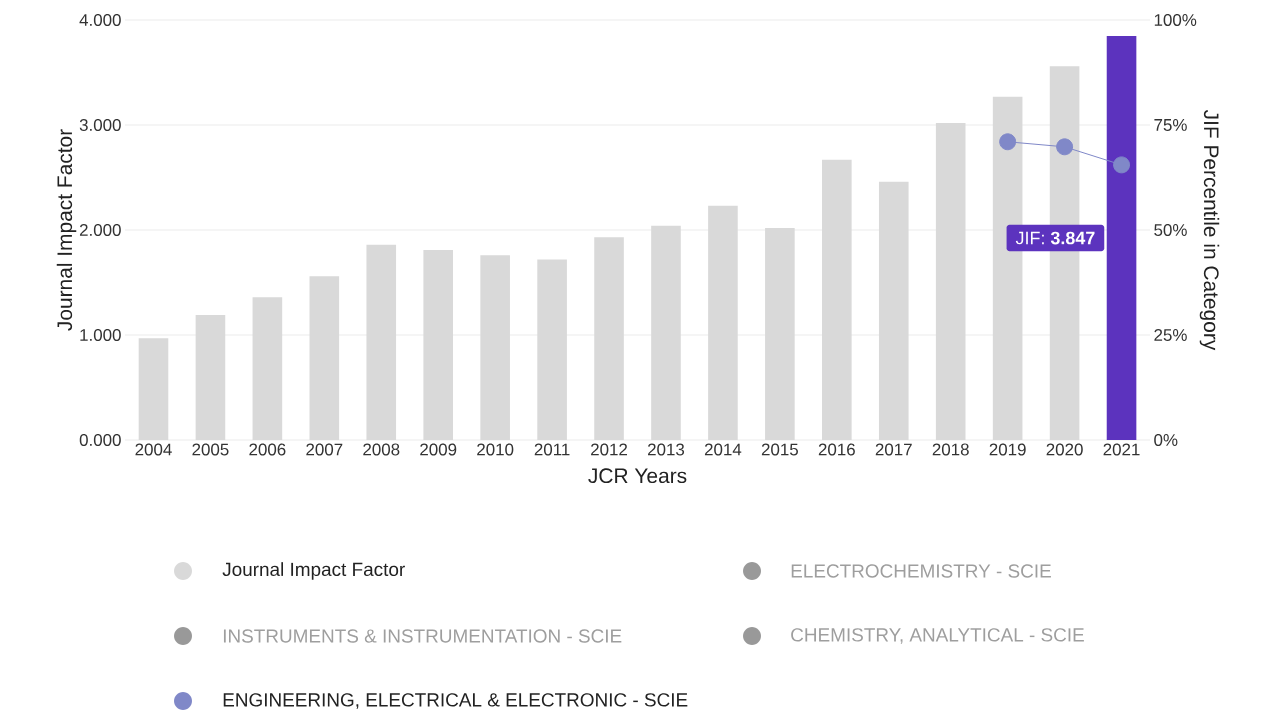 Image resolution: width=1281 pixels, height=715 pixels. I want to click on x-tick-label: 2004, so click(153, 449).